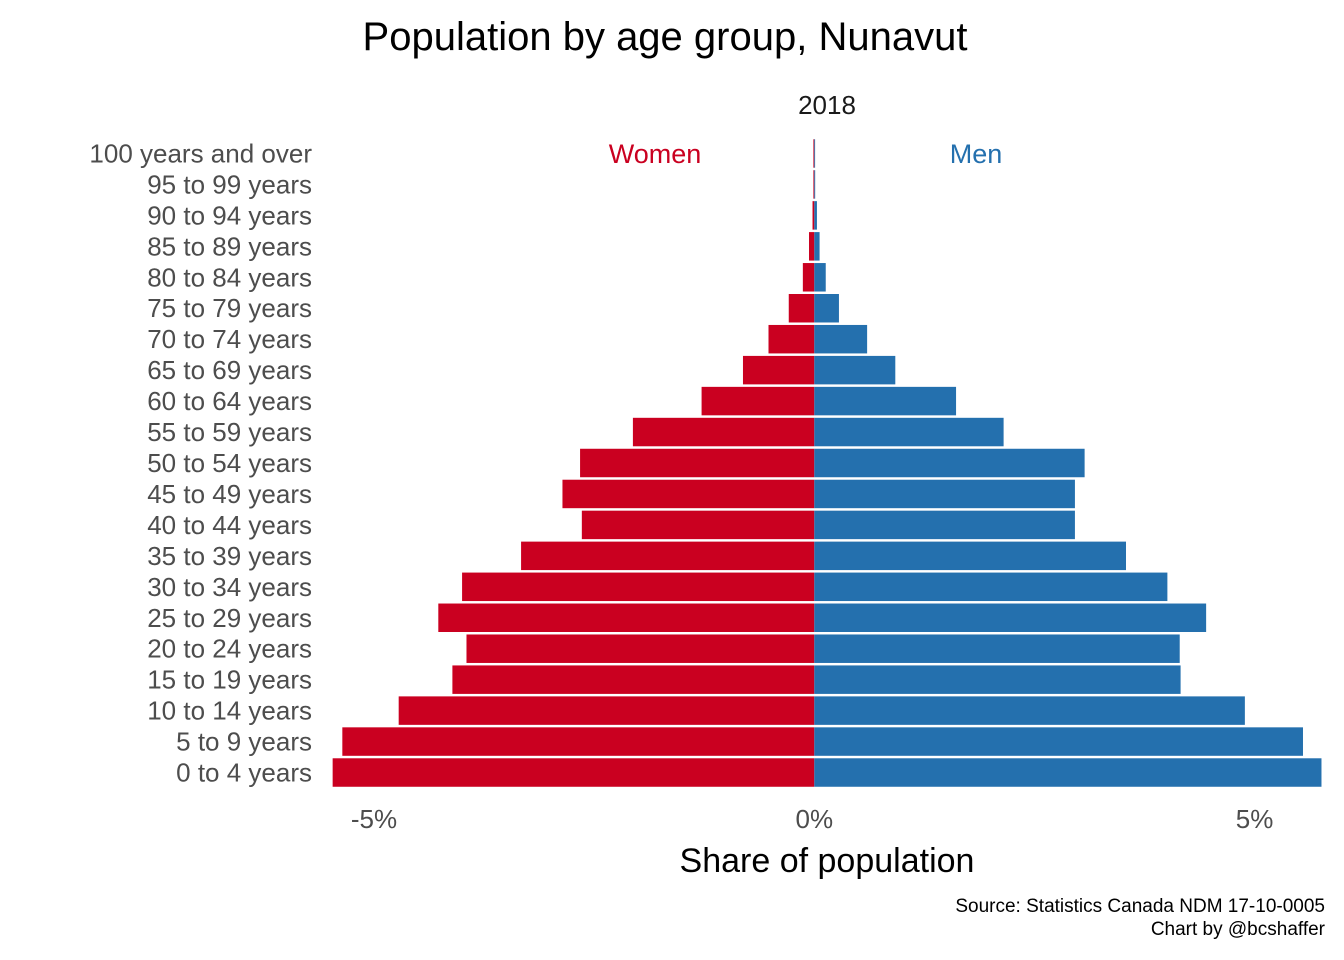 The width and height of the screenshot is (1344, 960). Describe the element at coordinates (229, 308) in the screenshot. I see `category-label-15: 75 to 79 years` at that location.